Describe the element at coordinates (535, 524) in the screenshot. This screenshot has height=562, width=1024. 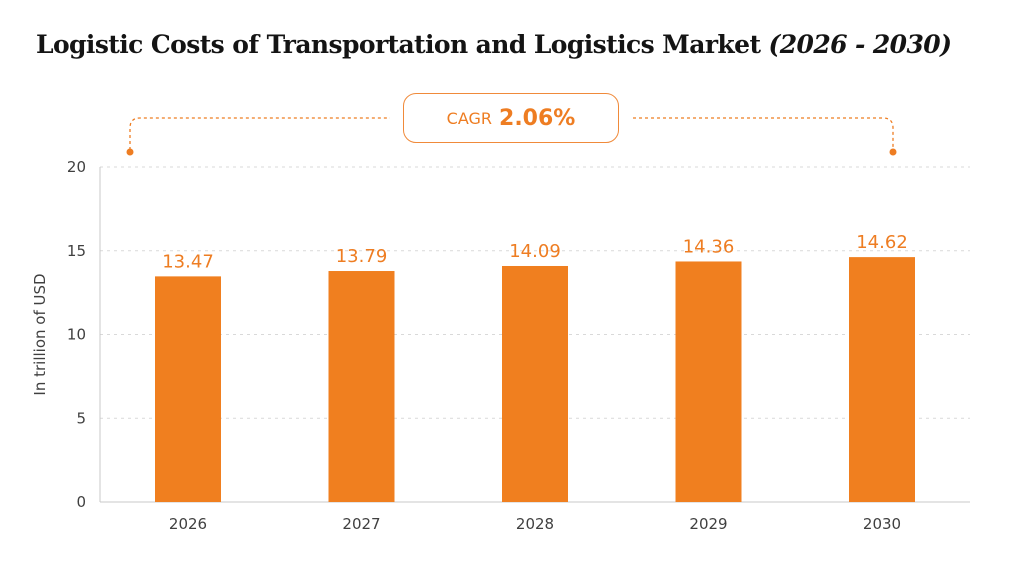
I see `x-tick-label-2028: 2028` at that location.